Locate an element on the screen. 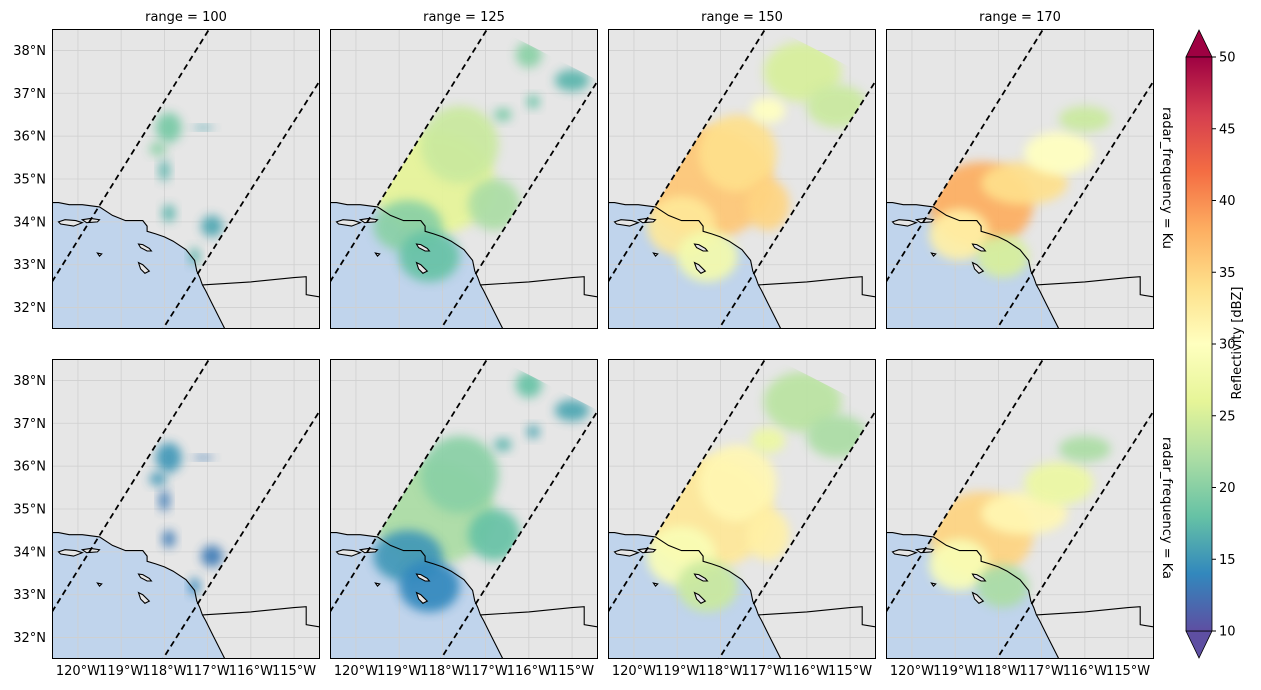  panel-title-range-100: range = 100 is located at coordinates (186, 17).